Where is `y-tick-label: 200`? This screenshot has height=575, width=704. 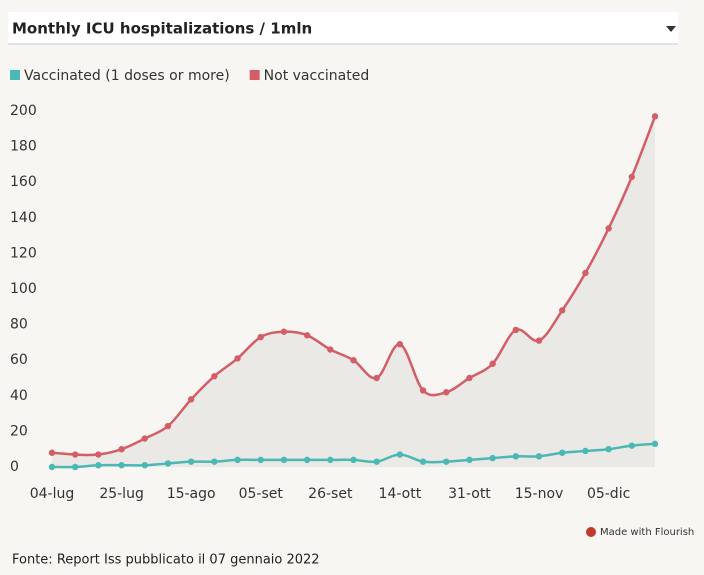 y-tick-label: 200 is located at coordinates (23, 111).